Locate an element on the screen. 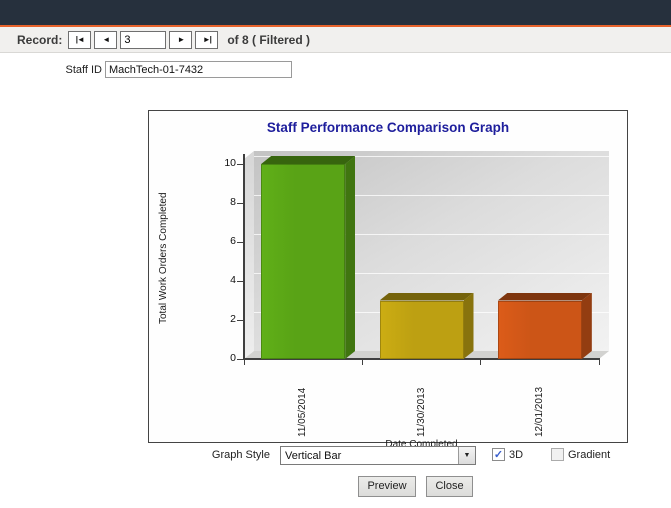 The image size is (671, 508). staff-id-field is located at coordinates (198, 69).